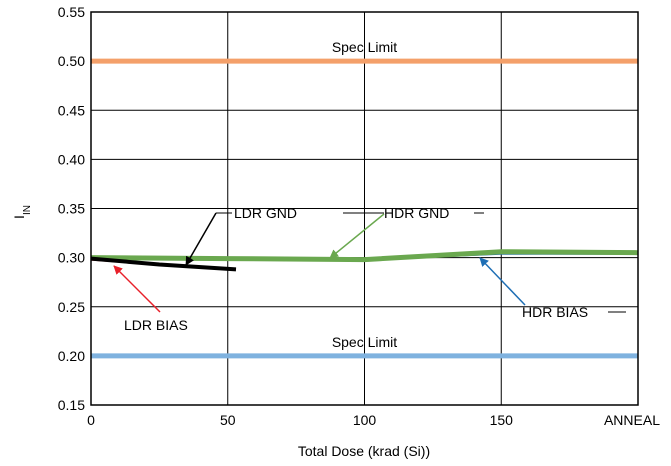  Describe the element at coordinates (632, 420) in the screenshot. I see `x-tick-label: ANNEAL` at that location.